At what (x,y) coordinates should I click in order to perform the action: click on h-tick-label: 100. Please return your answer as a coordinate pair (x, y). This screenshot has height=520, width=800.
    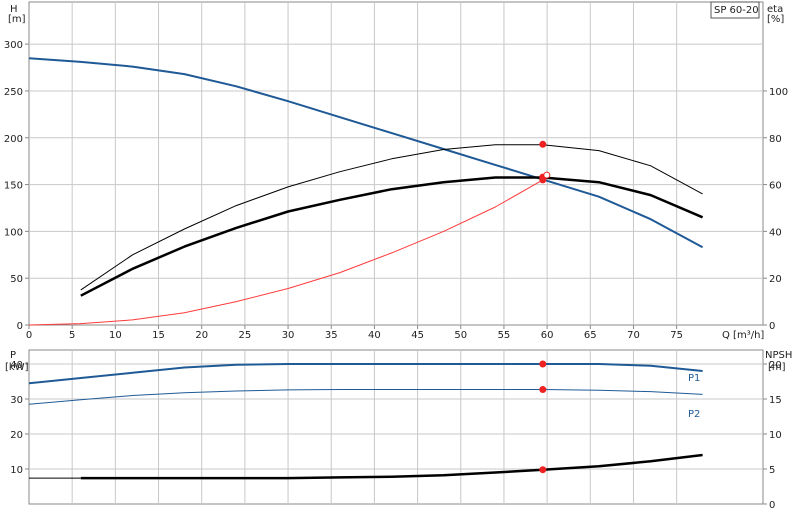
    Looking at the image, I should click on (13, 232).